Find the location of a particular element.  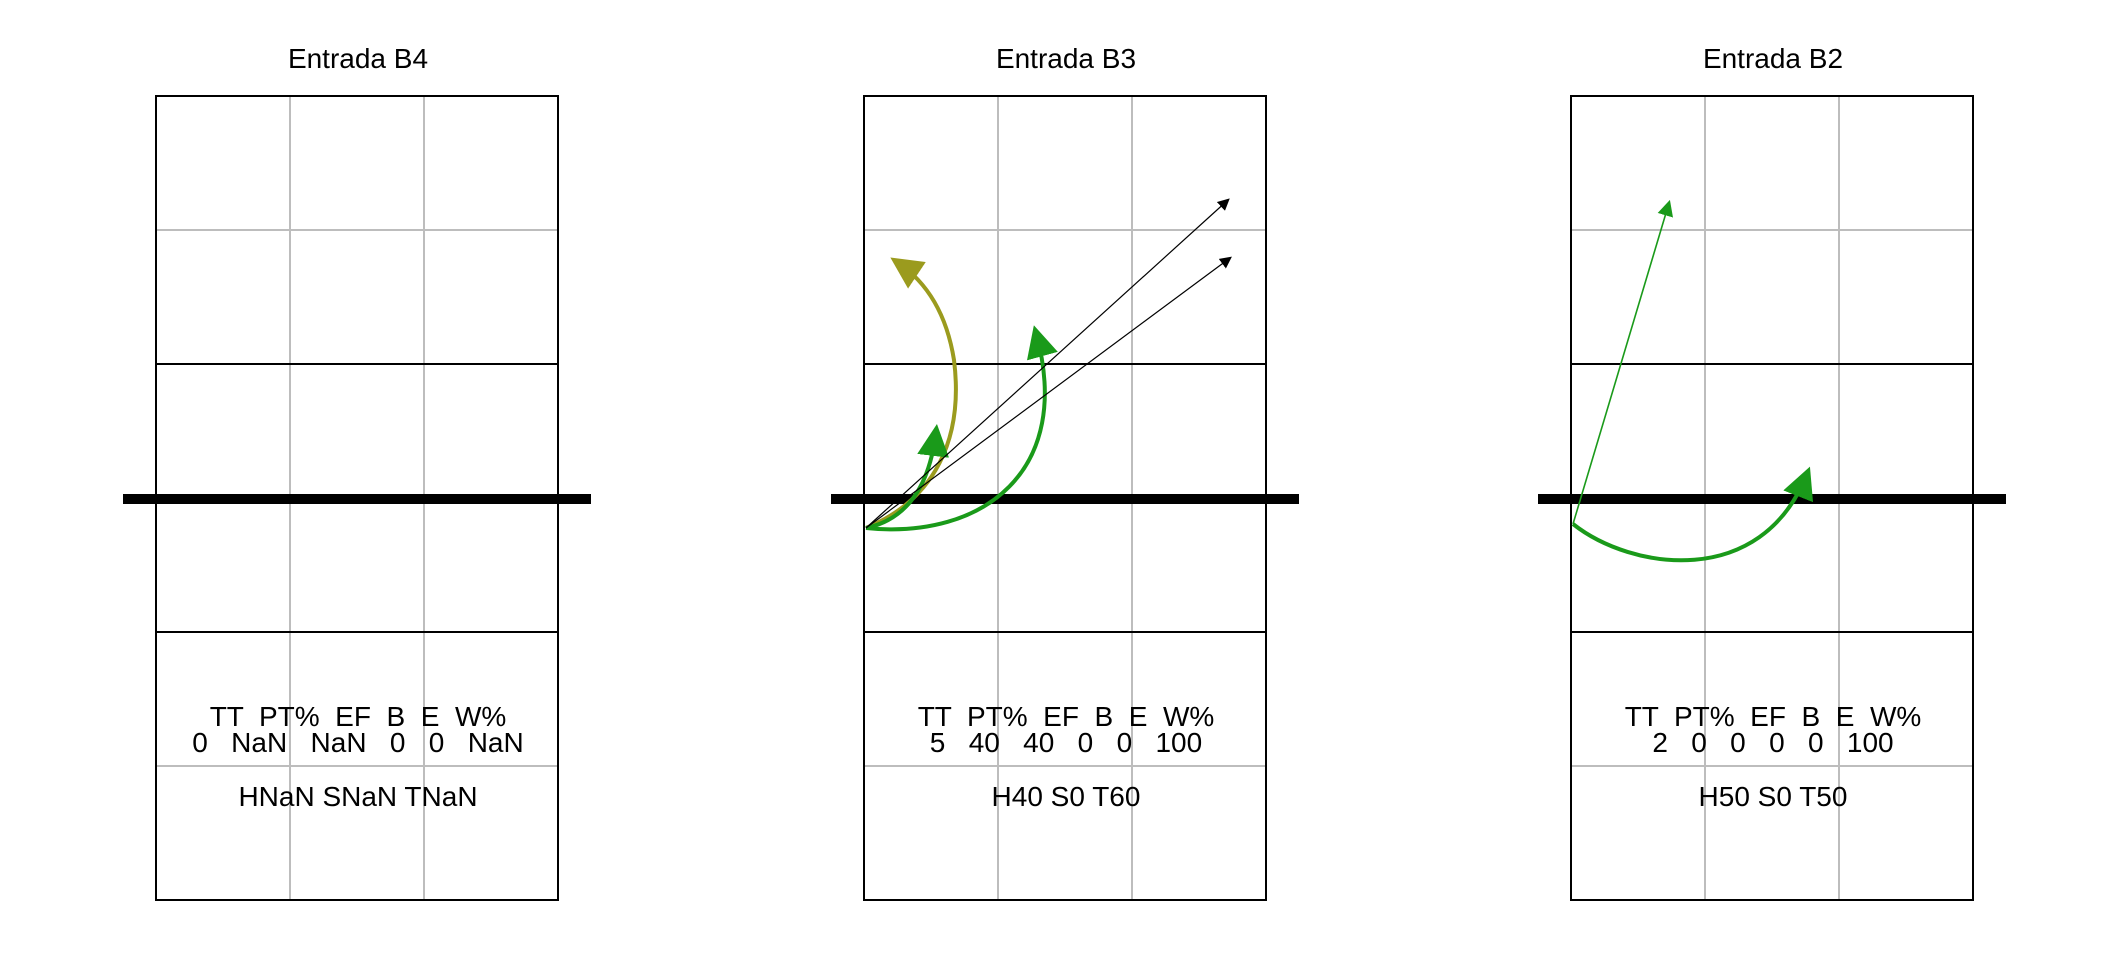

stats-values: 5 40 40 0 0 100 is located at coordinates (1066, 742).